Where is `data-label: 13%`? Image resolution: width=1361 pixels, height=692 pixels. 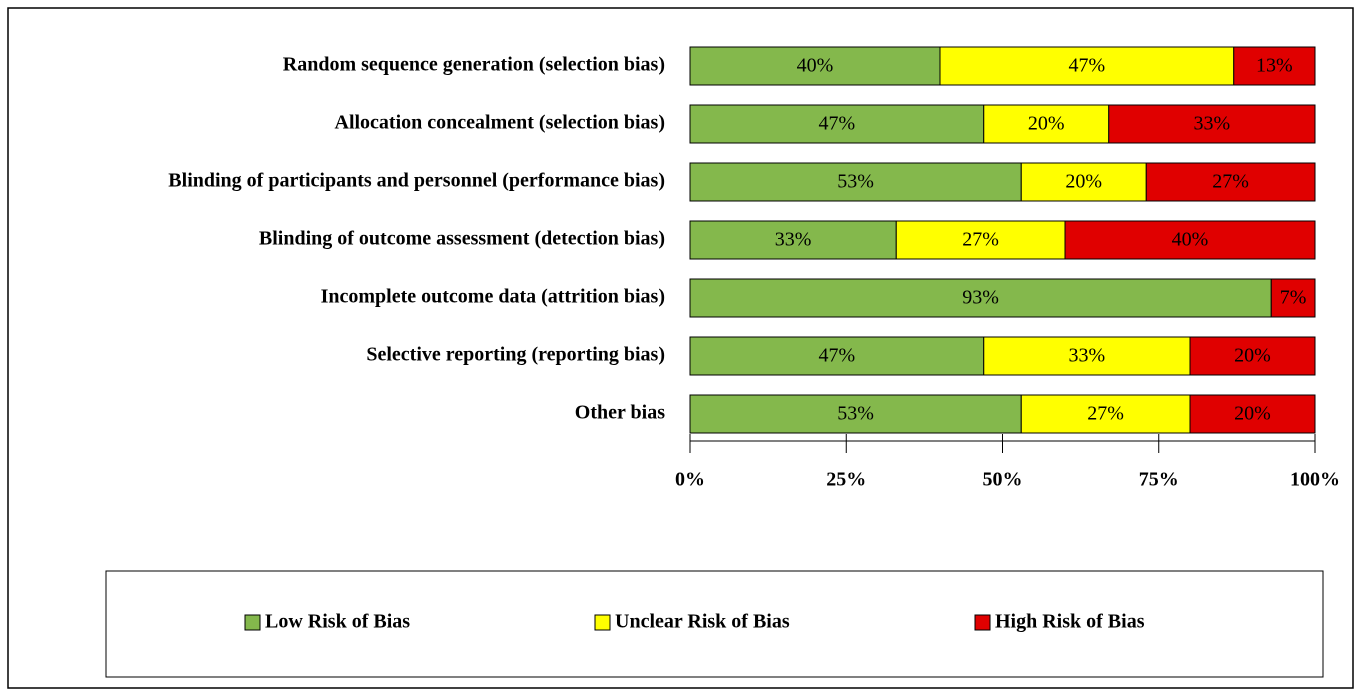
data-label: 13% is located at coordinates (1274, 66).